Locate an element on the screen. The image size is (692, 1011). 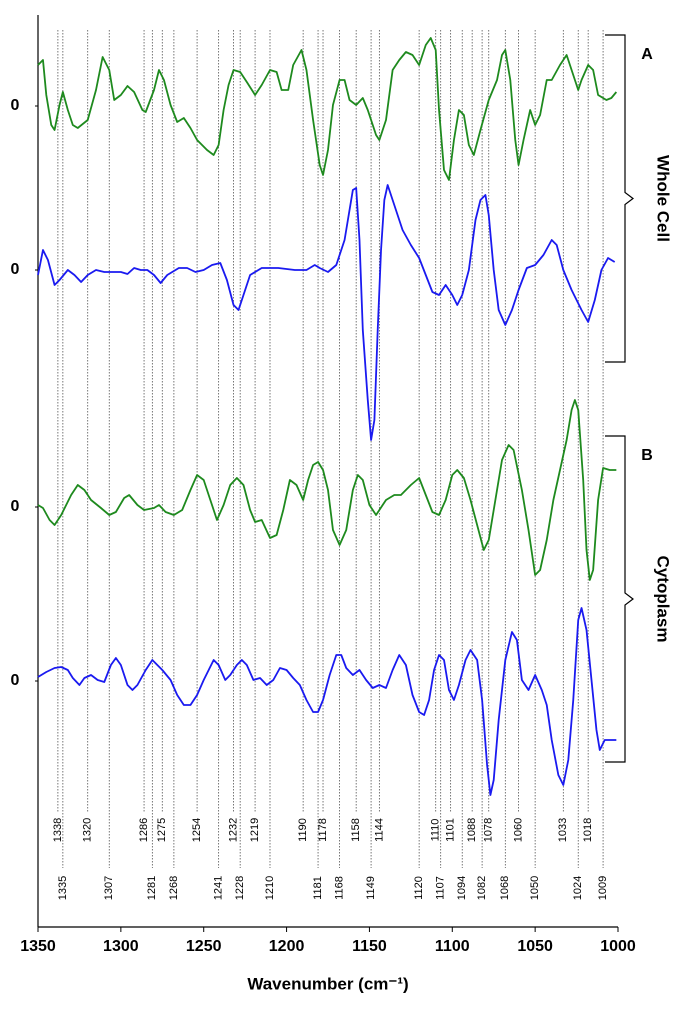
reference-label: 1107 is located at coordinates (441, 888).